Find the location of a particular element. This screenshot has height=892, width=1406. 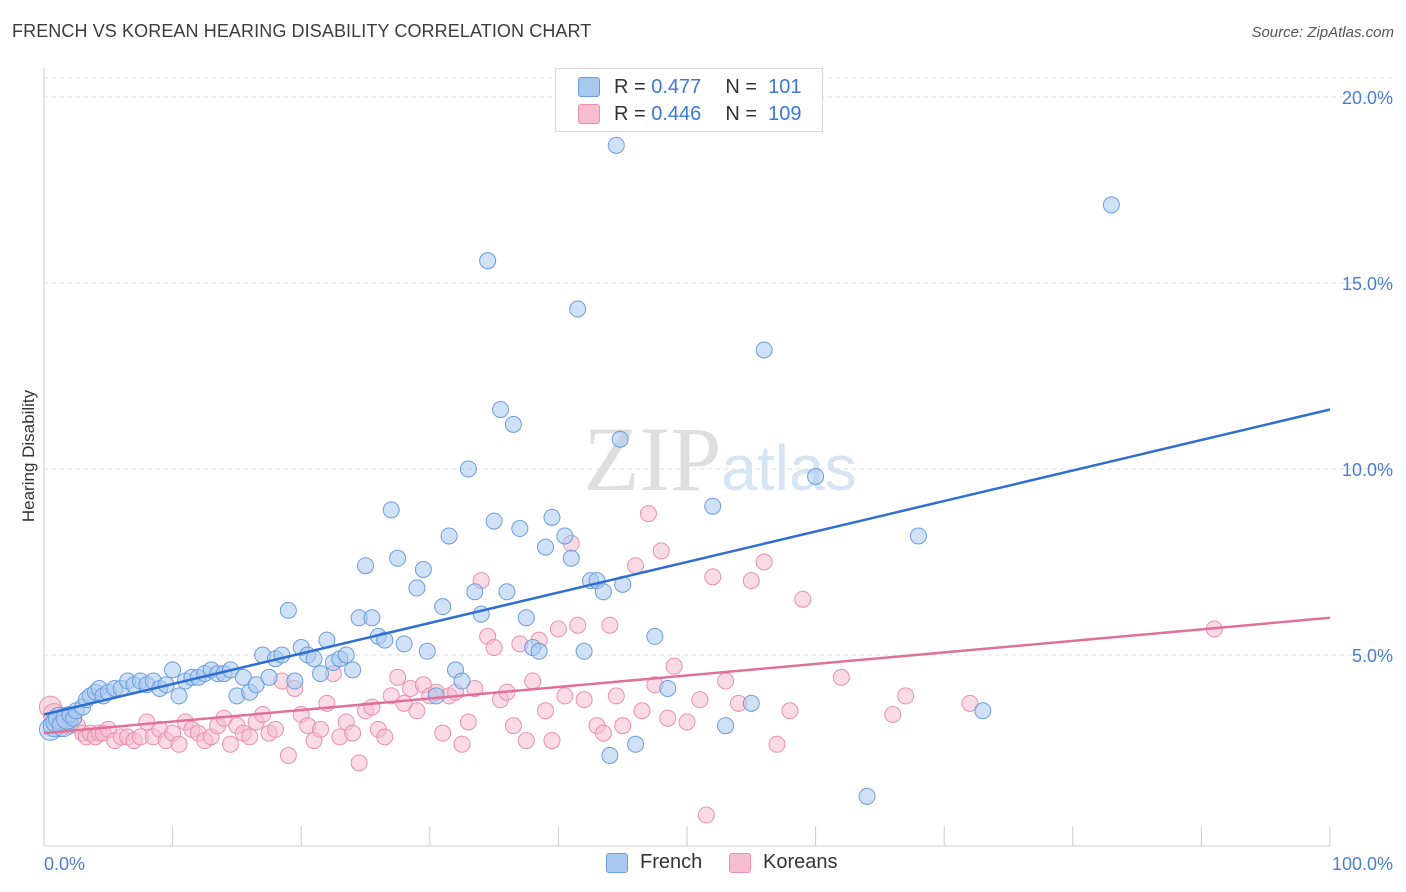

source-label: Source: ZipAtlas.com is located at coordinates (1322, 32).